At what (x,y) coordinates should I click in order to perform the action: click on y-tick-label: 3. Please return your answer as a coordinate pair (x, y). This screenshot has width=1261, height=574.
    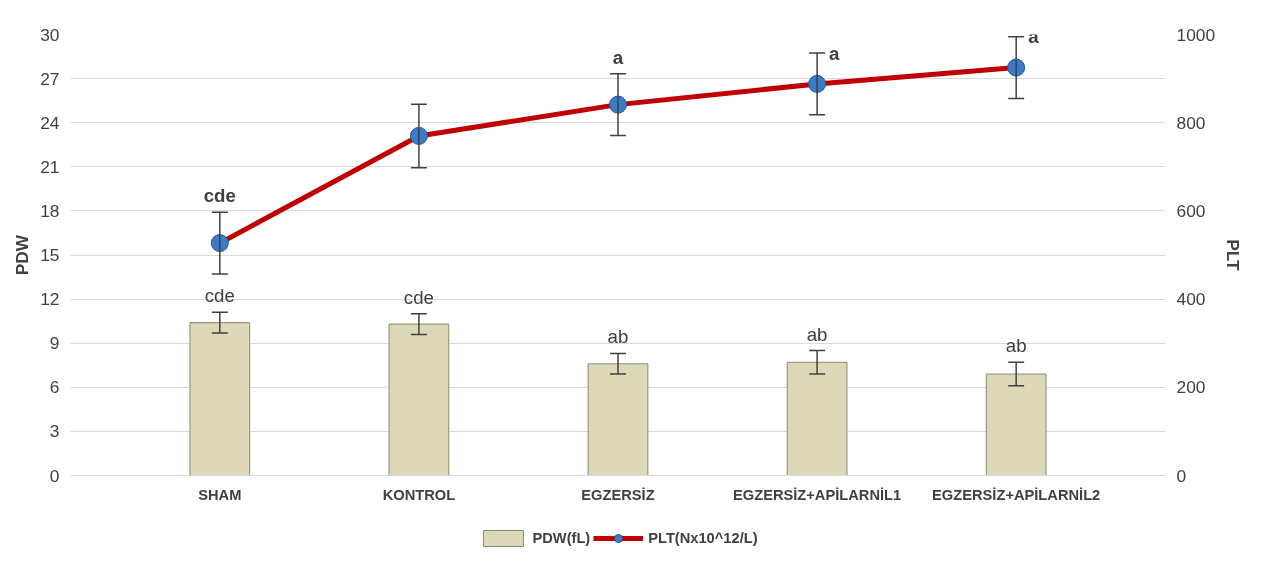
    Looking at the image, I should click on (54, 431).